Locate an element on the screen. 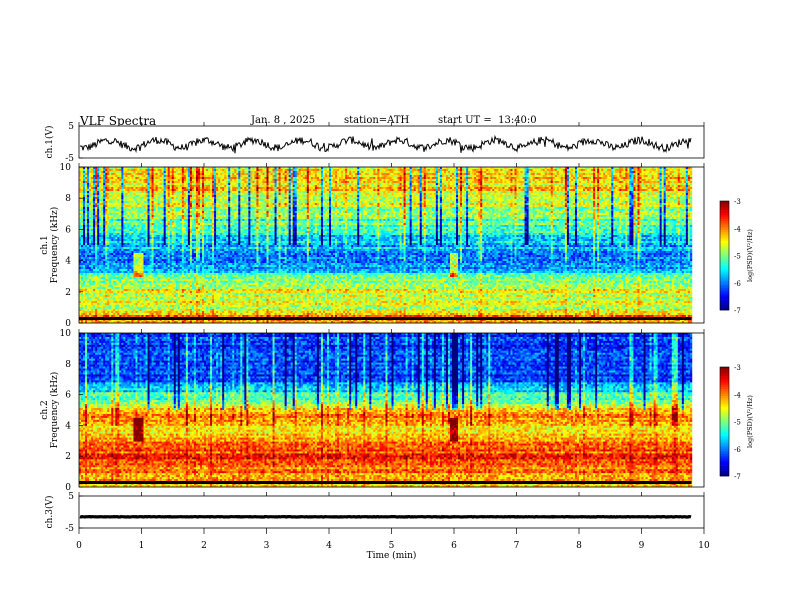 This screenshot has height=612, width=792. ch1-spectrogram-colorbar is located at coordinates (724, 255).